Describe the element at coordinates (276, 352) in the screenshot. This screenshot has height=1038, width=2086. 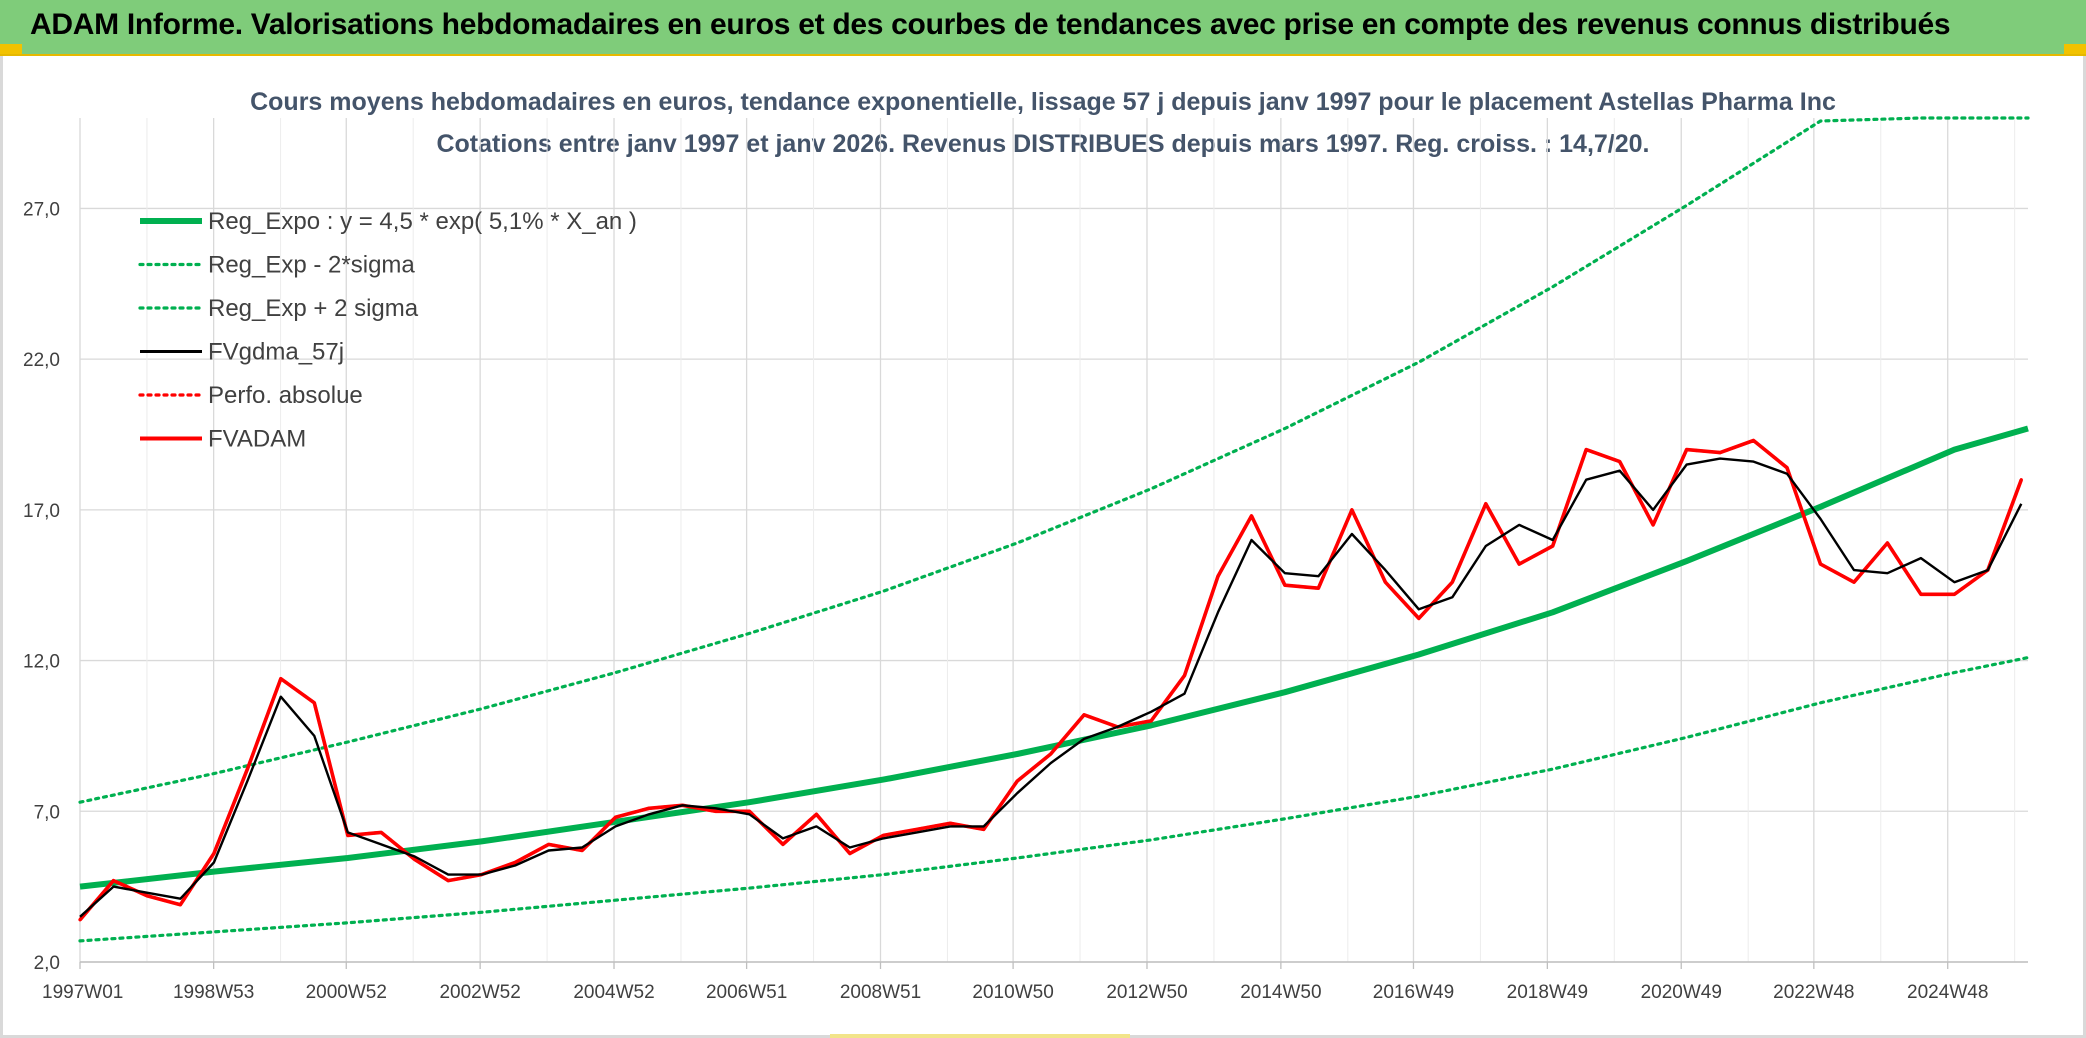
I see `legend-label: FVgdma_57j` at that location.